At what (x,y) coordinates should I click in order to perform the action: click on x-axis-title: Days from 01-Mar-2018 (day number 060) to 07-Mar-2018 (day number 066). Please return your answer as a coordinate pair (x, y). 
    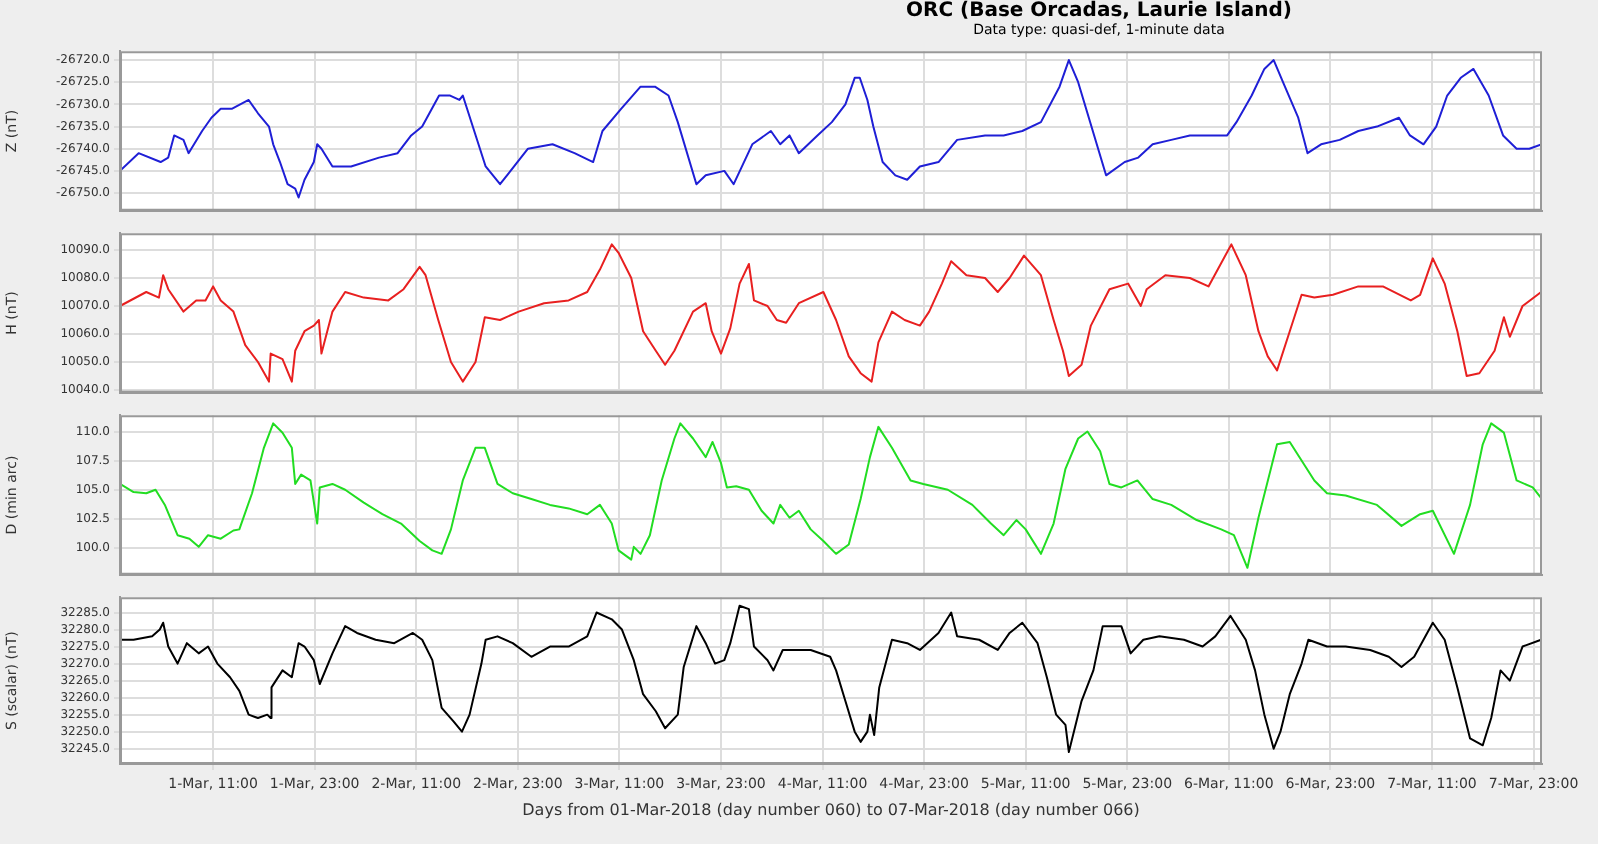
    Looking at the image, I should click on (831, 809).